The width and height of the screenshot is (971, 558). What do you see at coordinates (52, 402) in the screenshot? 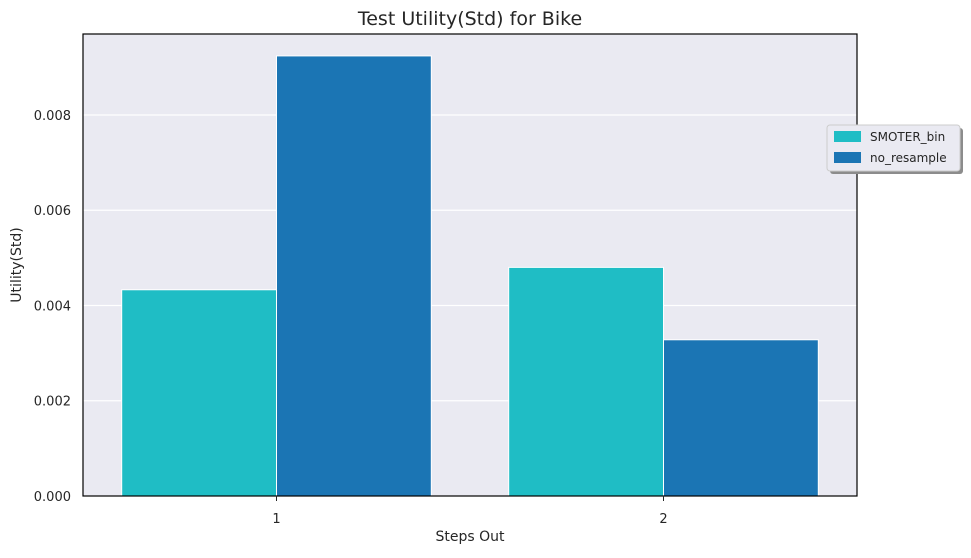
I see `y-tick-label: 0.002` at bounding box center [52, 402].